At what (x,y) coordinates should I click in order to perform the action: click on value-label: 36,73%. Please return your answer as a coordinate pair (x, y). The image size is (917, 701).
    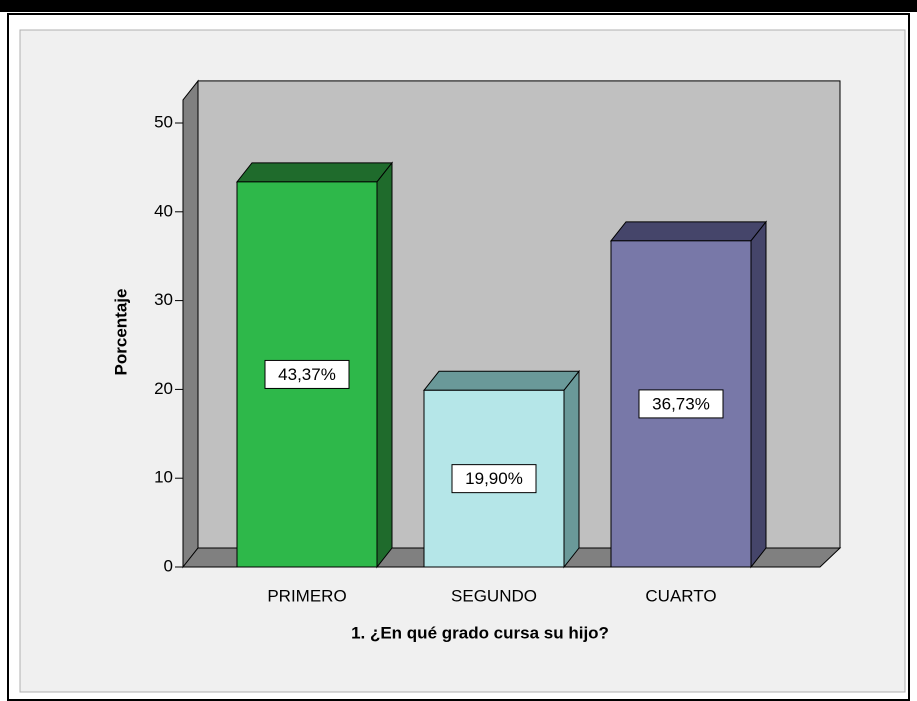
    Looking at the image, I should click on (681, 403).